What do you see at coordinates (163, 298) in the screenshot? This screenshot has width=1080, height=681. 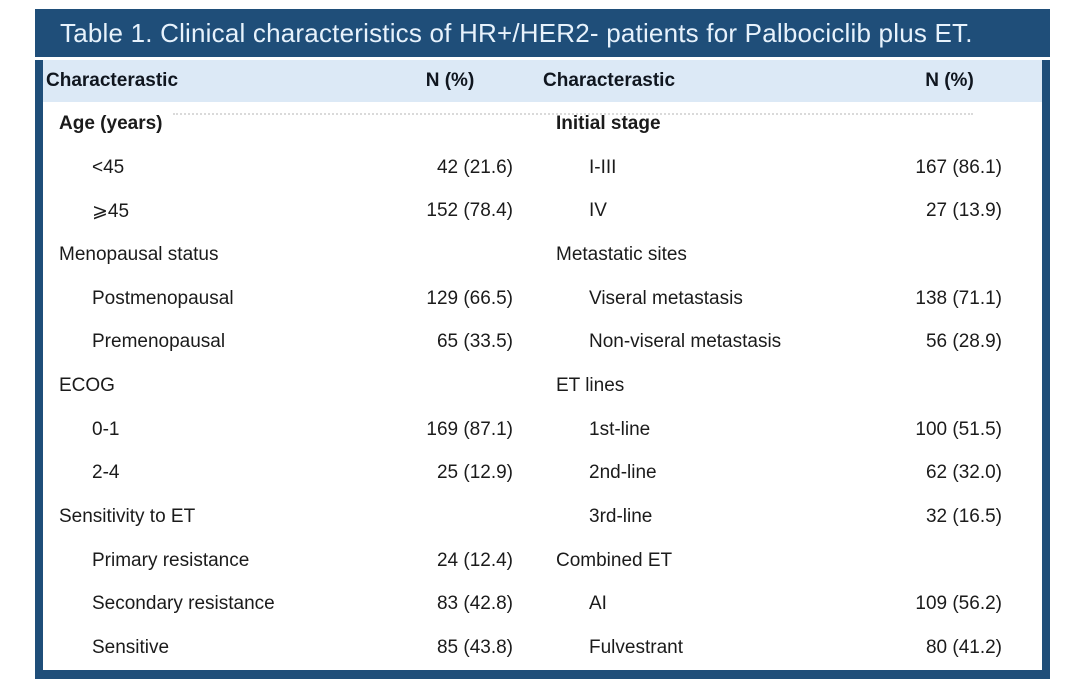 I see `row-label: Postmenopausal` at bounding box center [163, 298].